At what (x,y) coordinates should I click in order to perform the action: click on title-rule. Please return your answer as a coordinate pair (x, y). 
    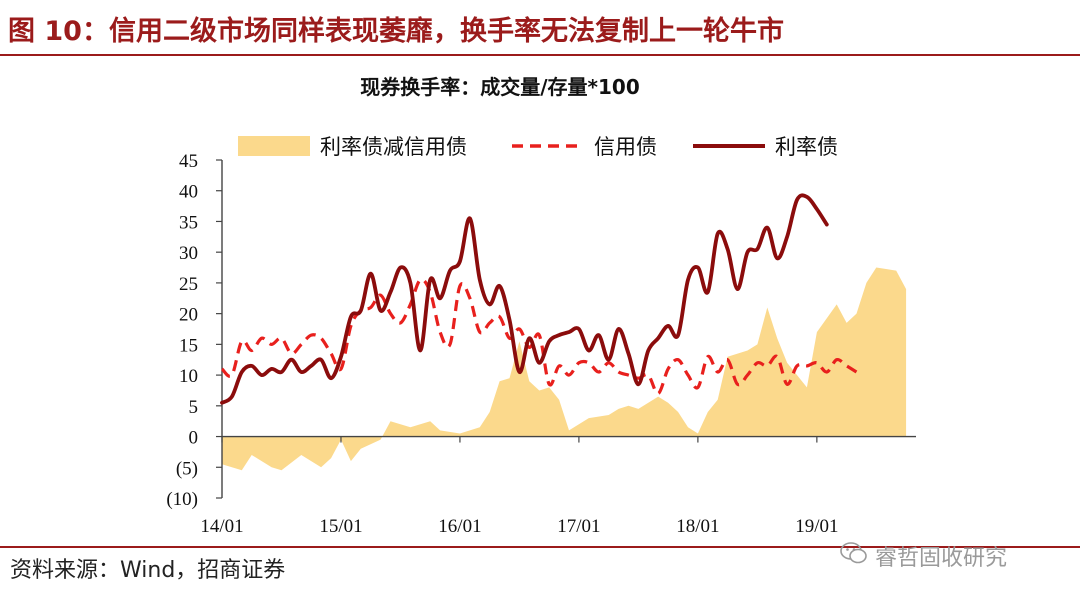
    Looking at the image, I should click on (540, 55).